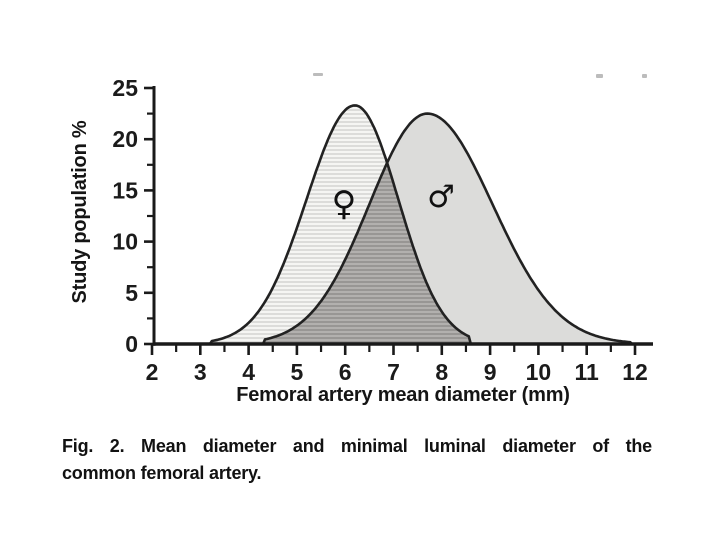 This screenshot has width=720, height=540. Describe the element at coordinates (480, 75) in the screenshot. I see `scan-artifacts` at that location.